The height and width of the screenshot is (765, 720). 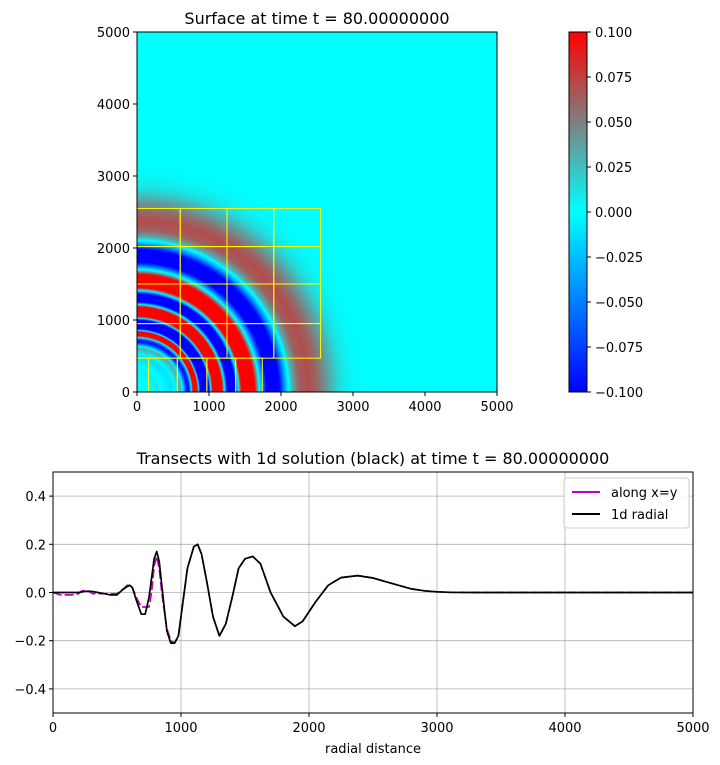 I want to click on transect-y-axis: 0.4 0.2 0.0 −0.2 −0.4, so click(x=33, y=594).